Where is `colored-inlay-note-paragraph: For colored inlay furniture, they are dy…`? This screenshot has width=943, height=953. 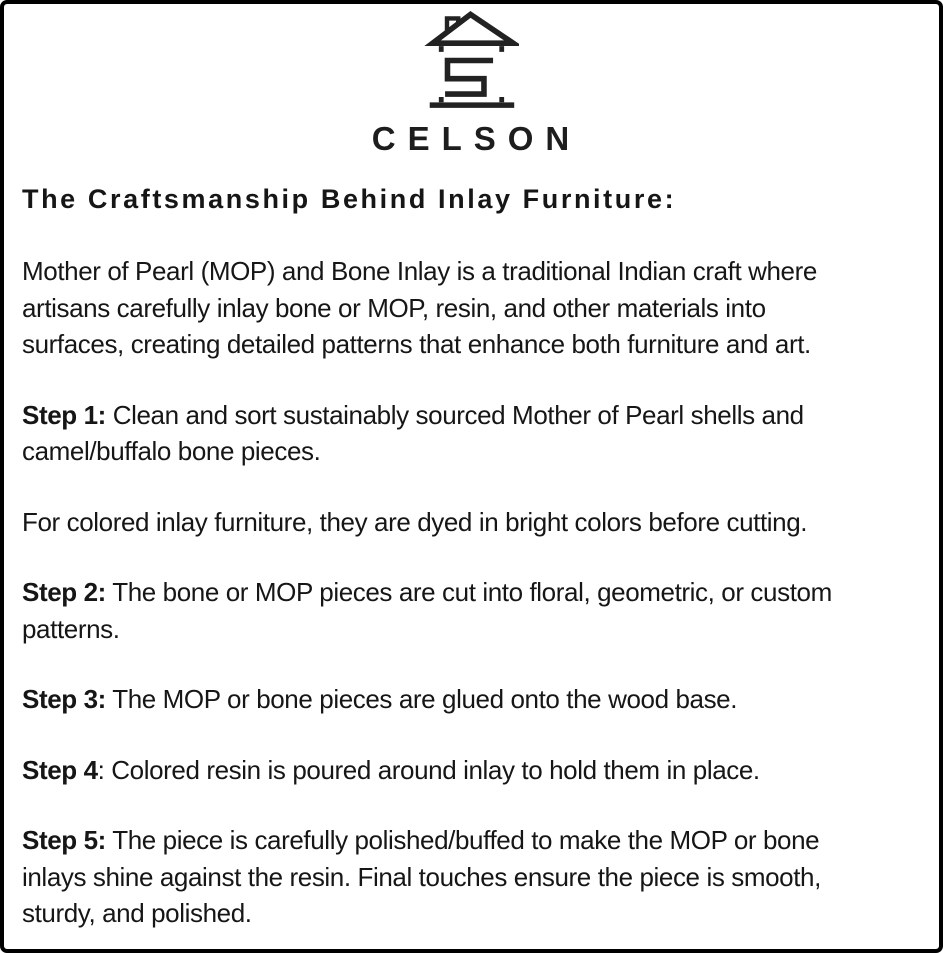 colored-inlay-note-paragraph: For colored inlay furniture, they are dy… is located at coordinates (470, 522).